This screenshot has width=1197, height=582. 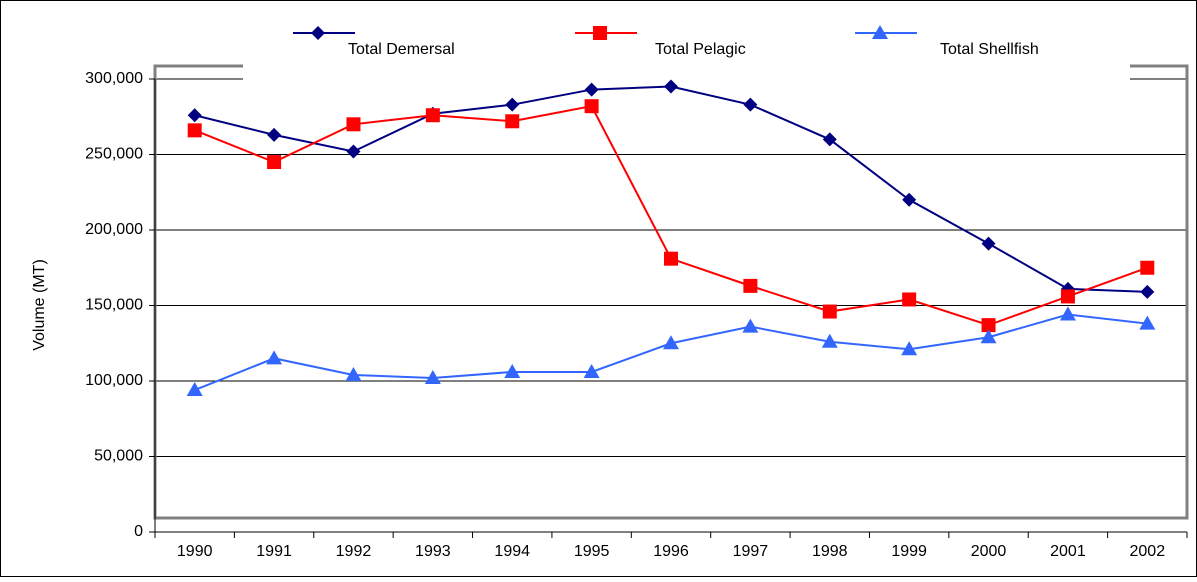 What do you see at coordinates (114, 305) in the screenshot?
I see `y-tick-label: 150,000` at bounding box center [114, 305].